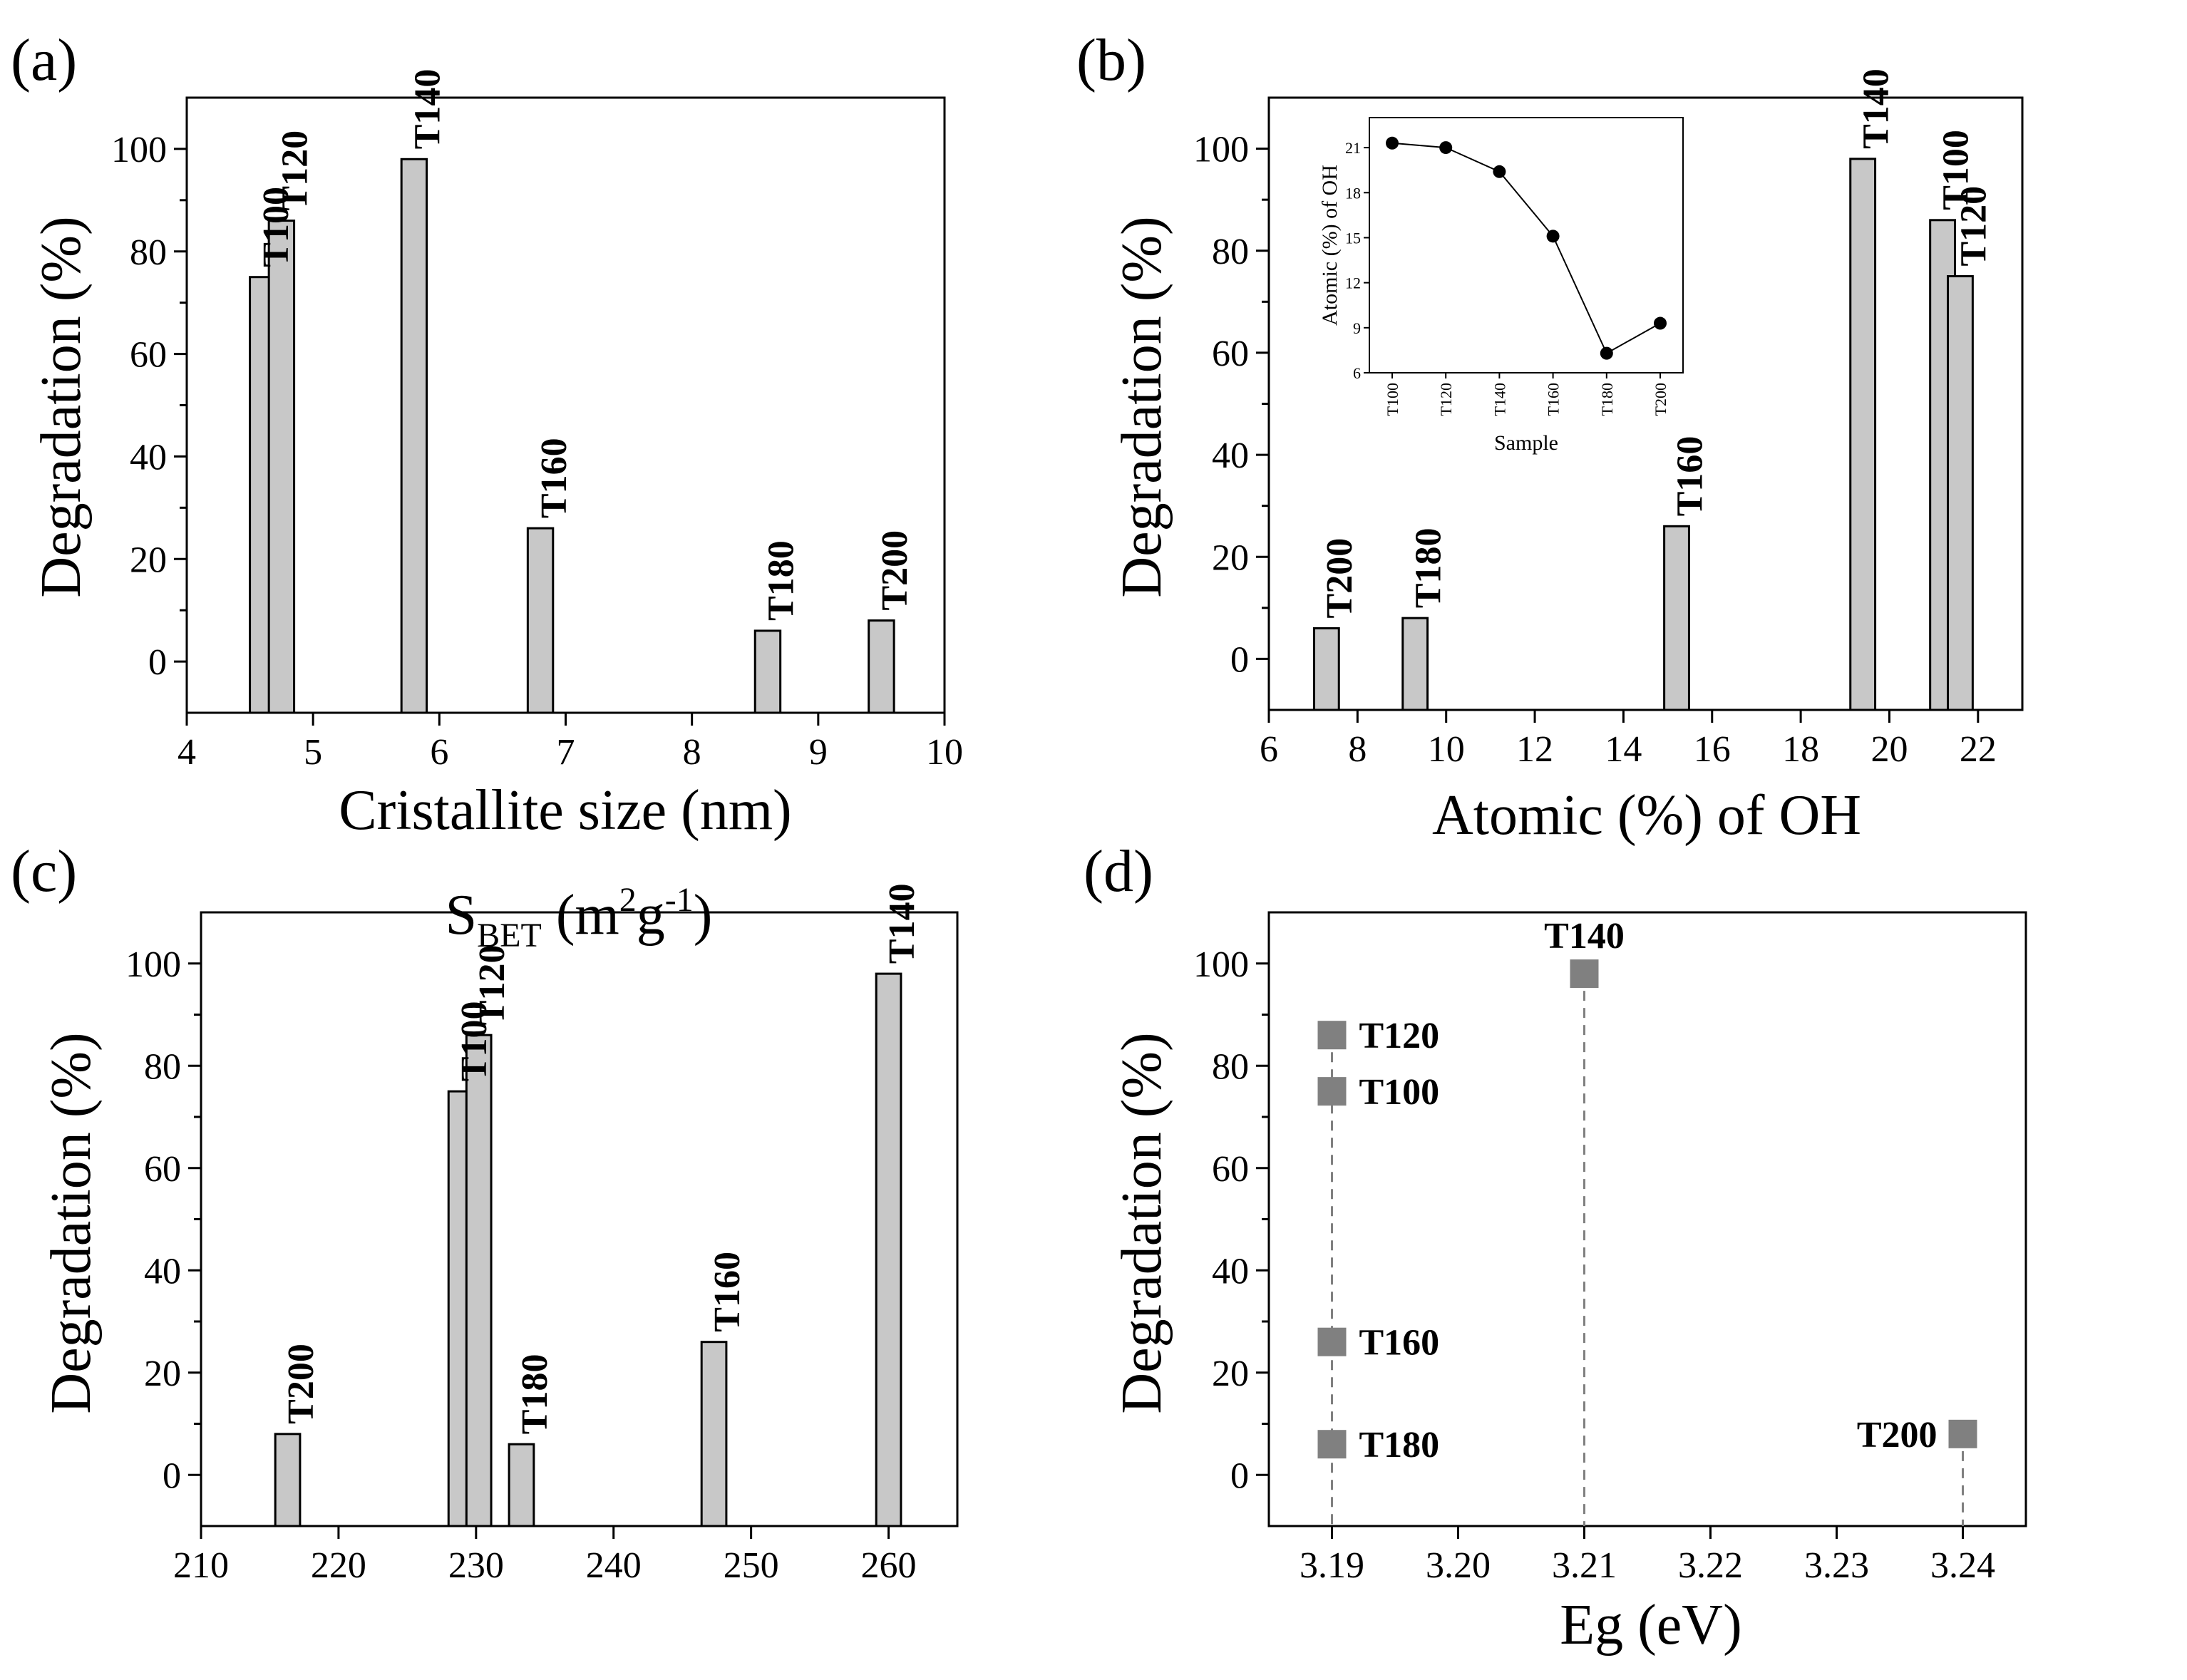  I want to click on inset-x-tick-label: T140, so click(1499, 399).